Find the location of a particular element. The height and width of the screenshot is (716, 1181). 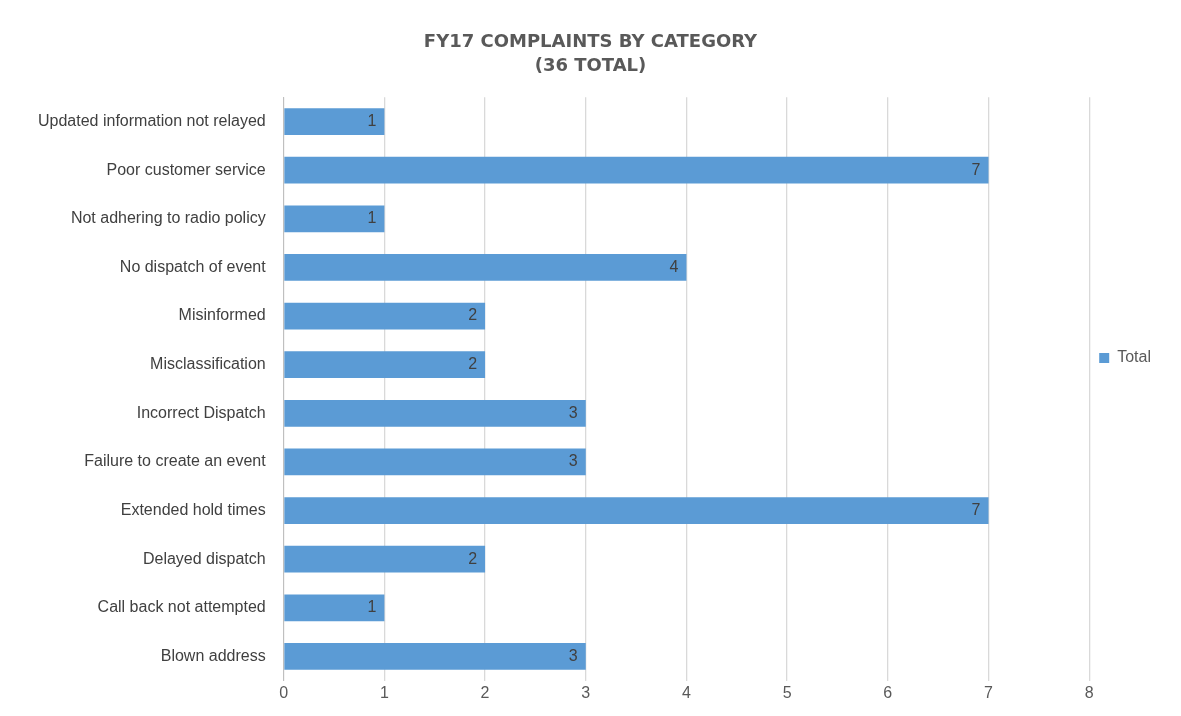

x-tick-label: 0 is located at coordinates (284, 692).